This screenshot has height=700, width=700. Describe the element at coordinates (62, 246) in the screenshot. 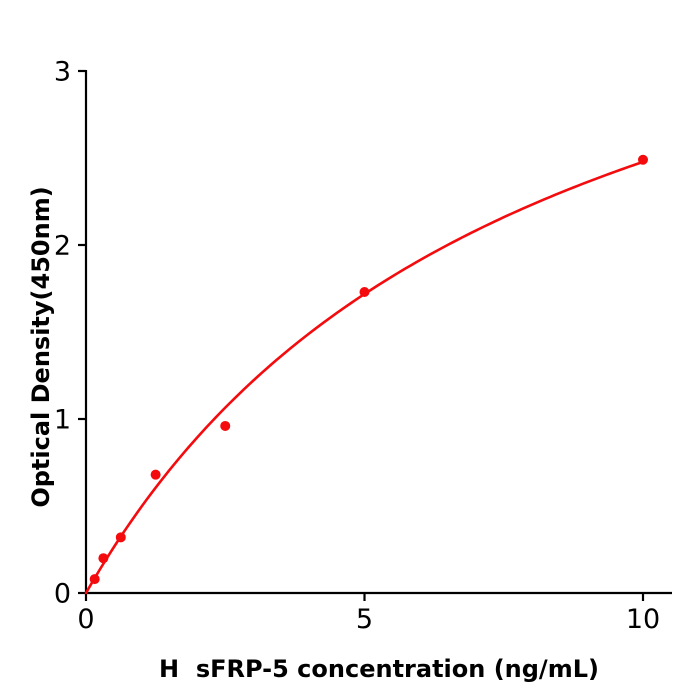

I see `y-tick-label: 2` at that location.